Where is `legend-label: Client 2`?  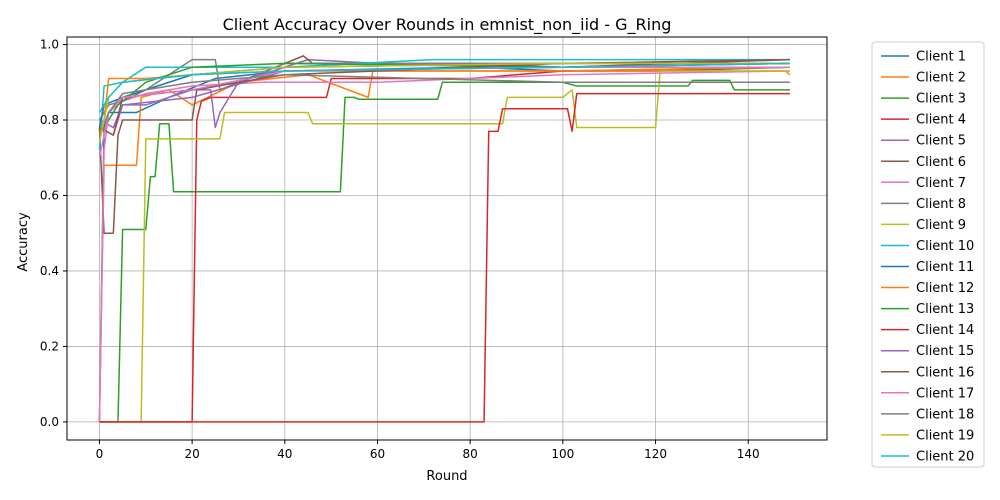
legend-label: Client 2 is located at coordinates (941, 78).